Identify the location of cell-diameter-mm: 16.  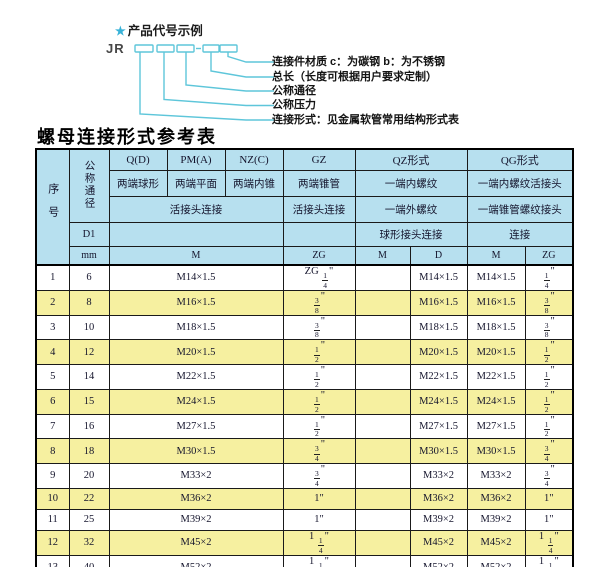
(89, 426).